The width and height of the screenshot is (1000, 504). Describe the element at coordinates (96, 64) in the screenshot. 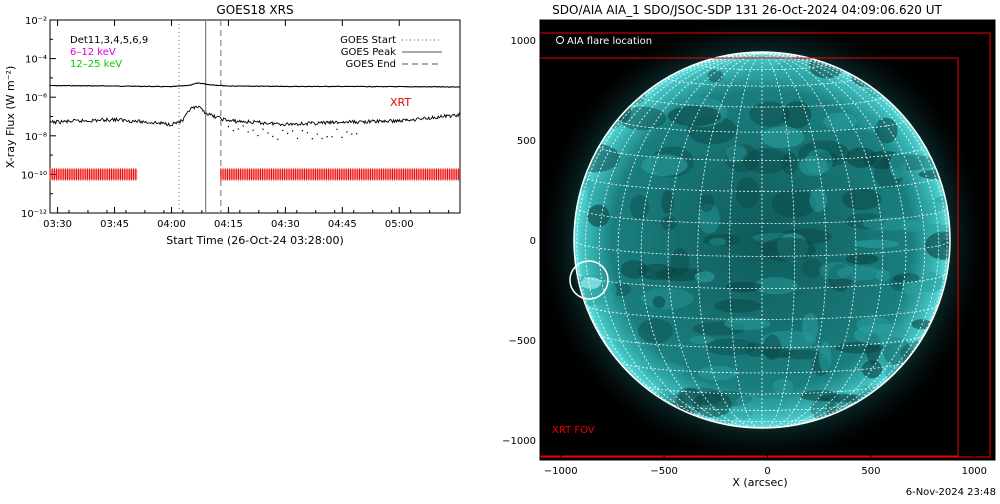

I see `legend-left-item: 12–25 keV` at that location.